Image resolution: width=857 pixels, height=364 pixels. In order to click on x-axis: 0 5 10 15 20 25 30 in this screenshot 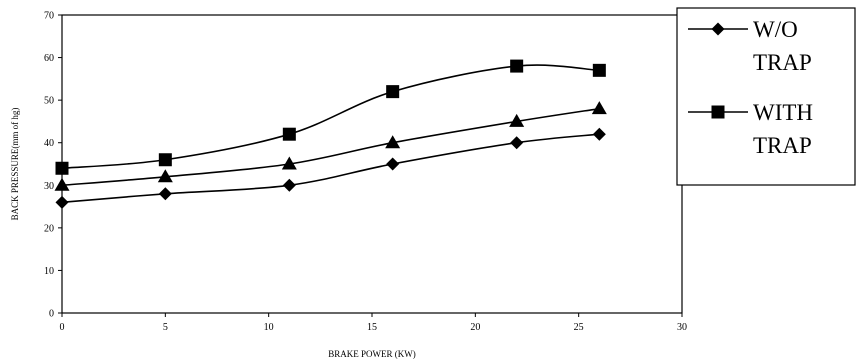, I will do `click(373, 323)`.